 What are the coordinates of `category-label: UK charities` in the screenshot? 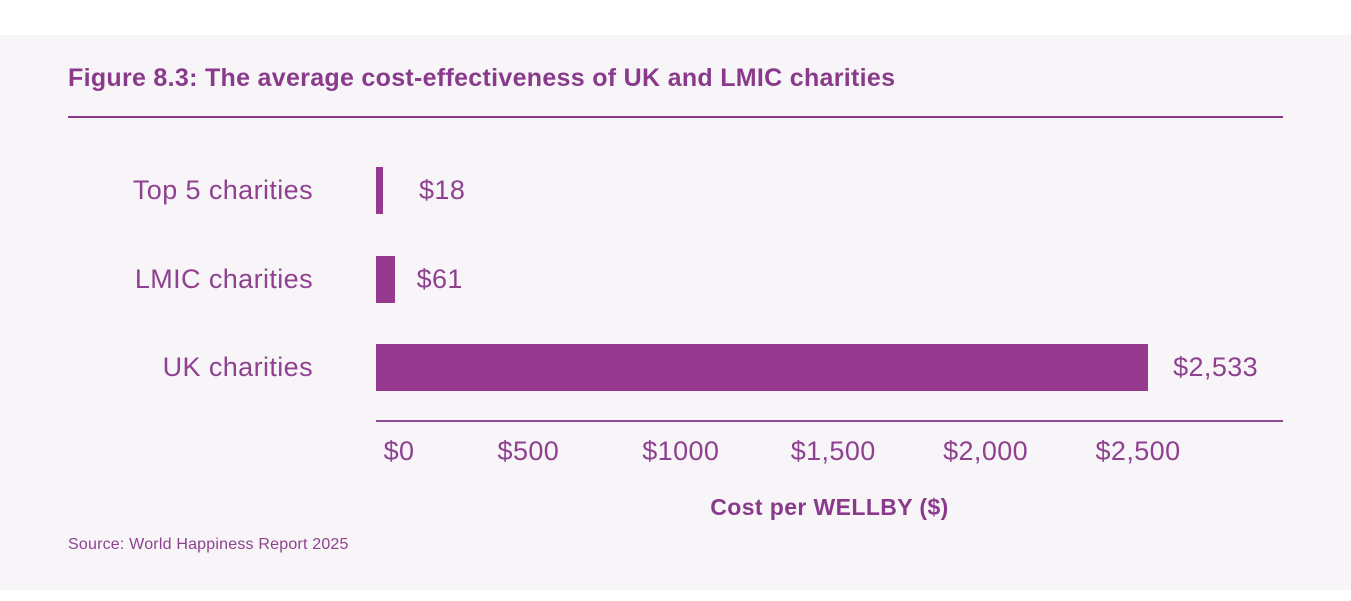 It's located at (237, 367).